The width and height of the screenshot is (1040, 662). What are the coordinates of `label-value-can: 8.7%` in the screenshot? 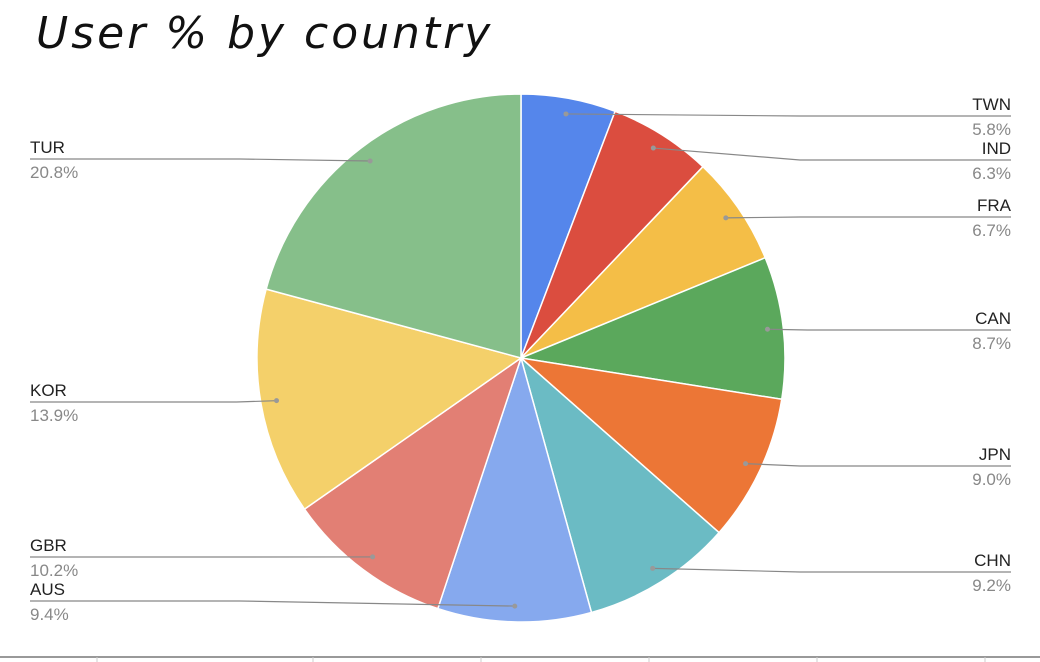 It's located at (991, 343).